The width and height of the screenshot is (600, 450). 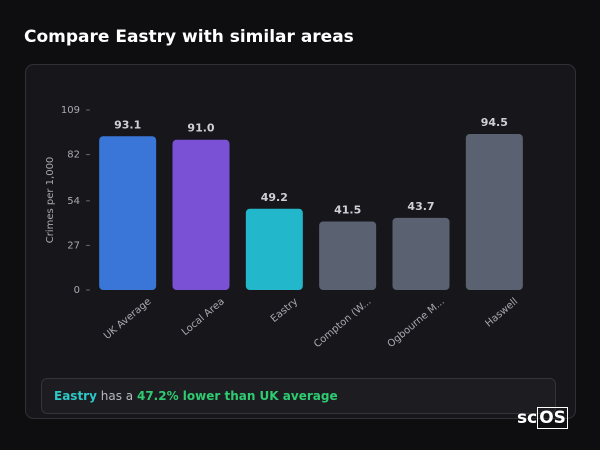 What do you see at coordinates (347, 209) in the screenshot?
I see `value-label: 41.5` at bounding box center [347, 209].